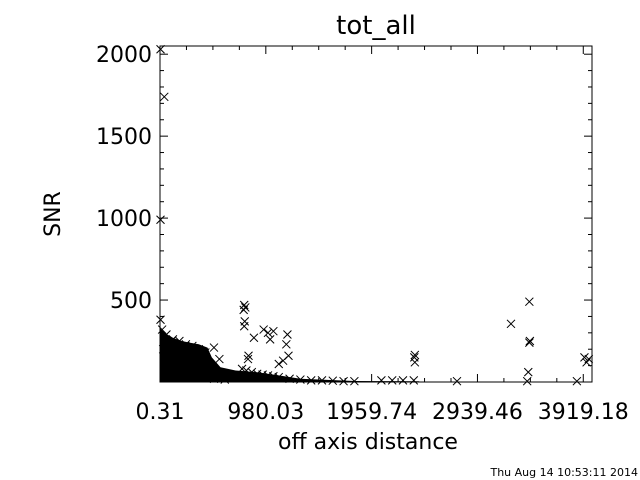  Describe the element at coordinates (564, 472) in the screenshot. I see `timestamp: Thu Aug 14 10:53:11 2014` at that location.